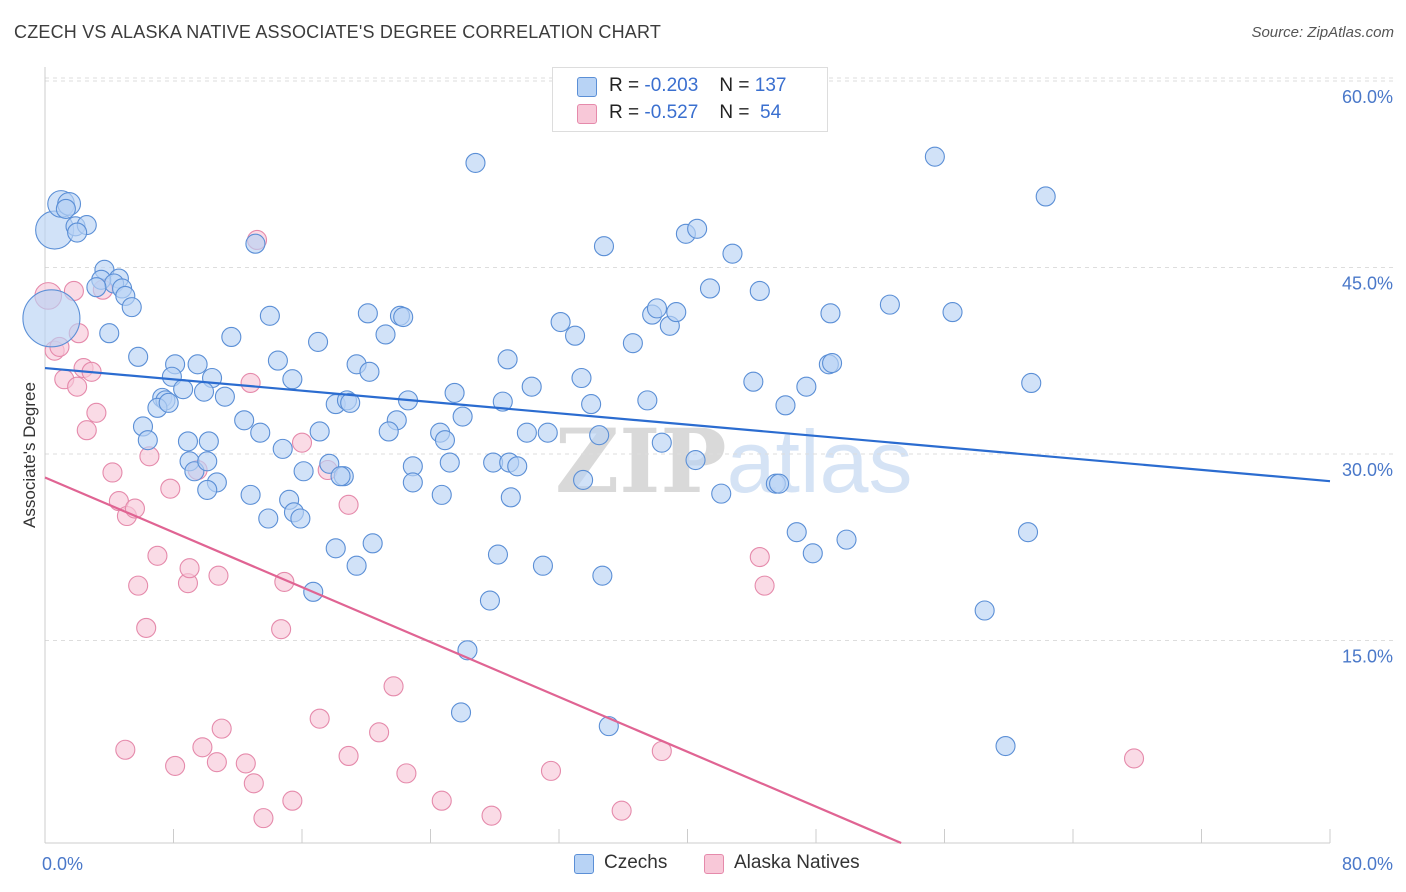 The image size is (1406, 892). Describe the element at coordinates (62, 864) in the screenshot. I see `x-tick-label-min: 0.0%` at that location.